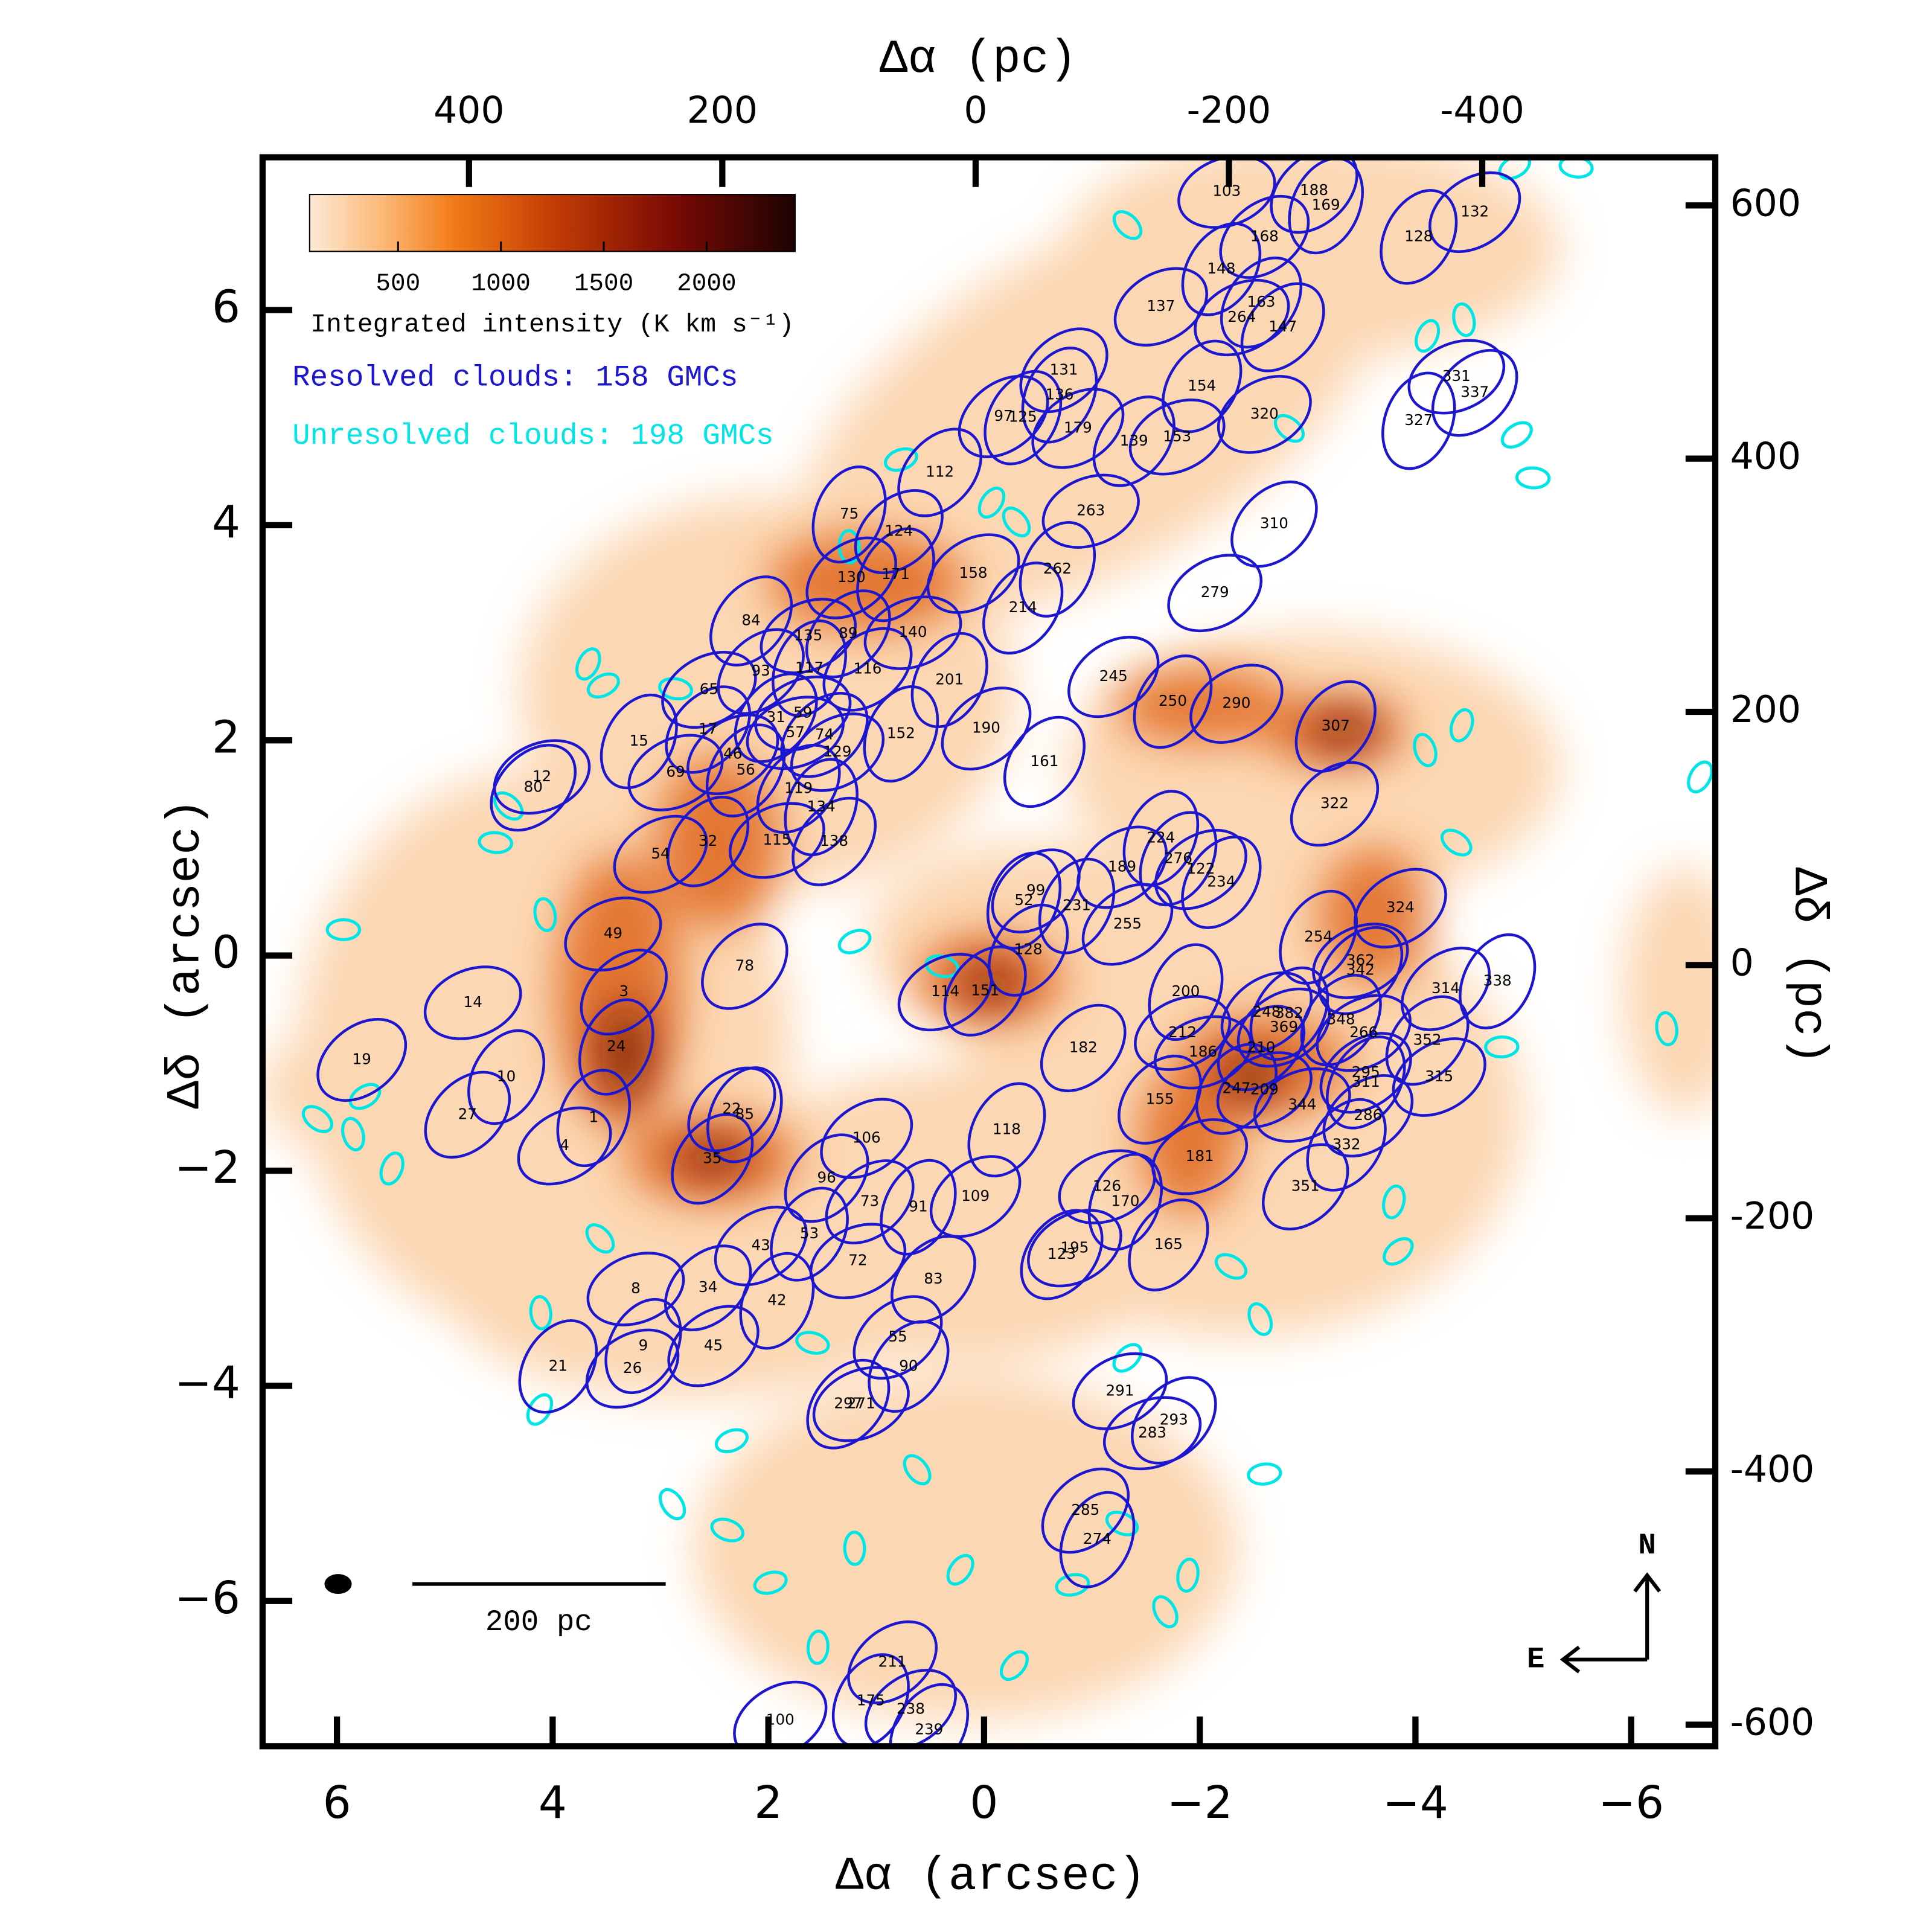 The height and width of the screenshot is (1932, 1932). What do you see at coordinates (1182, 1032) in the screenshot?
I see `cloud-label: 212` at bounding box center [1182, 1032].